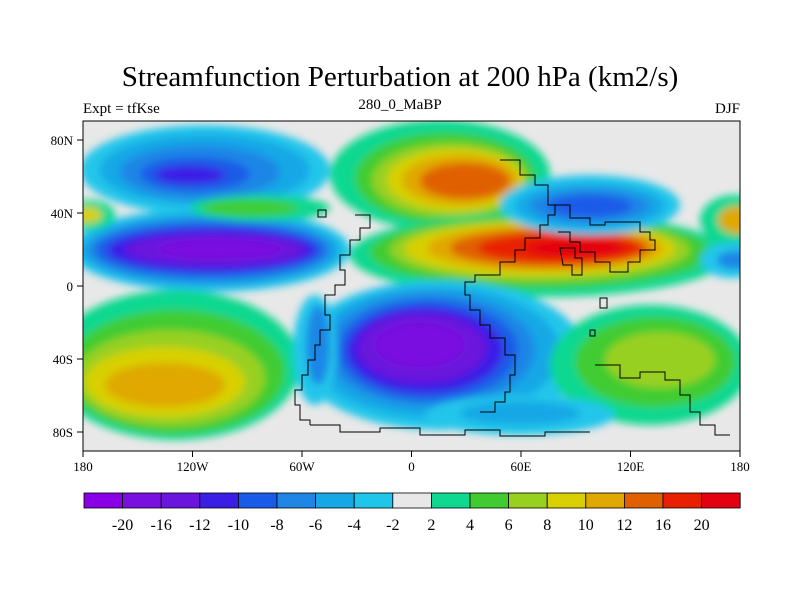 The image size is (800, 600). What do you see at coordinates (62, 286) in the screenshot?
I see `latitude-labels: 80N 40N 0 40S 80S` at bounding box center [62, 286].